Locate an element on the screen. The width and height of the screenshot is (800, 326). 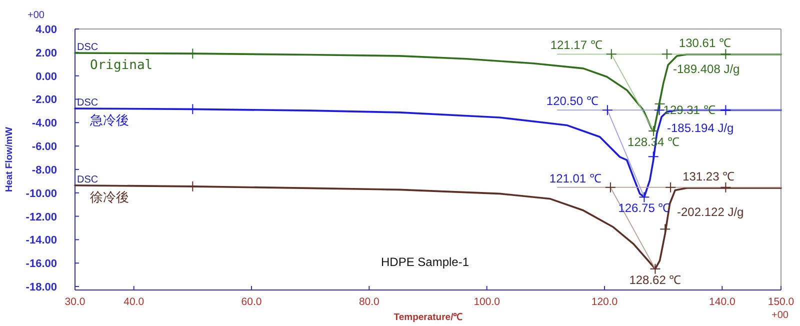
y-tick-label: -12.00 is located at coordinates (41, 217).